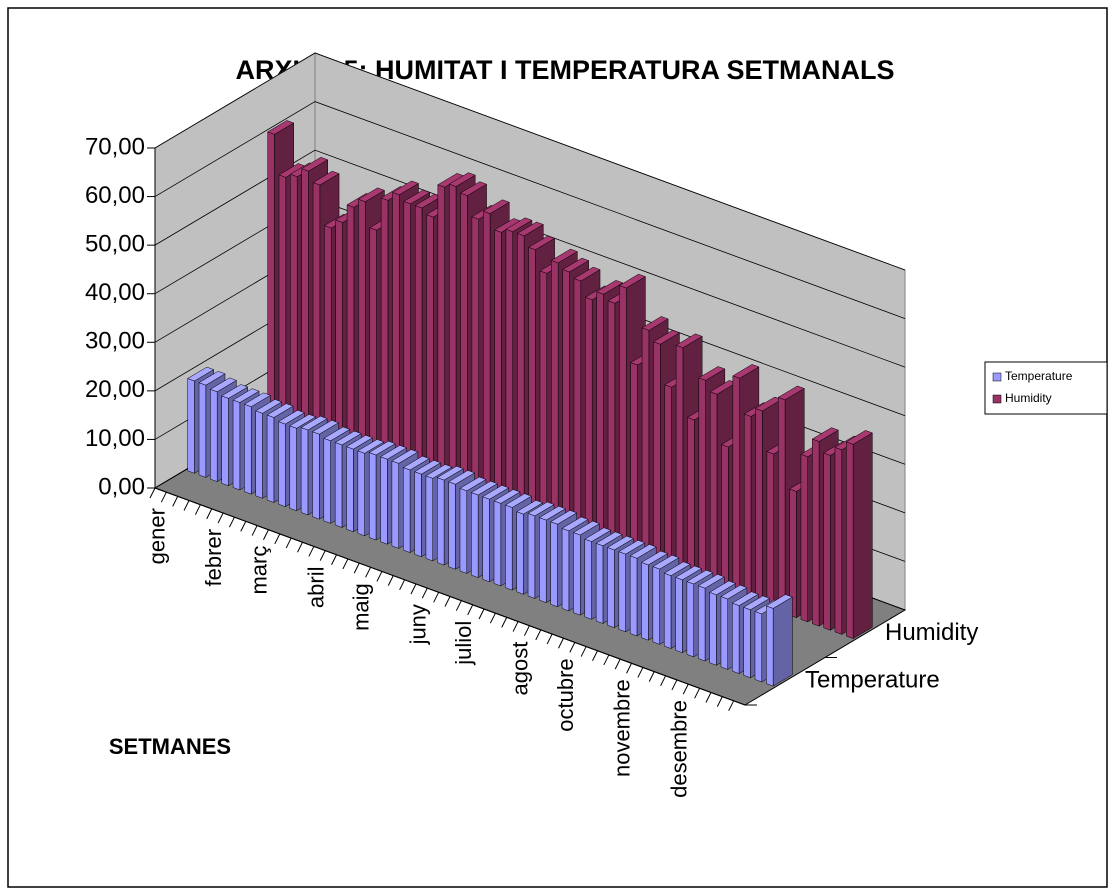  What do you see at coordinates (931, 632) in the screenshot?
I see `z-tick-label: Humidity` at bounding box center [931, 632].